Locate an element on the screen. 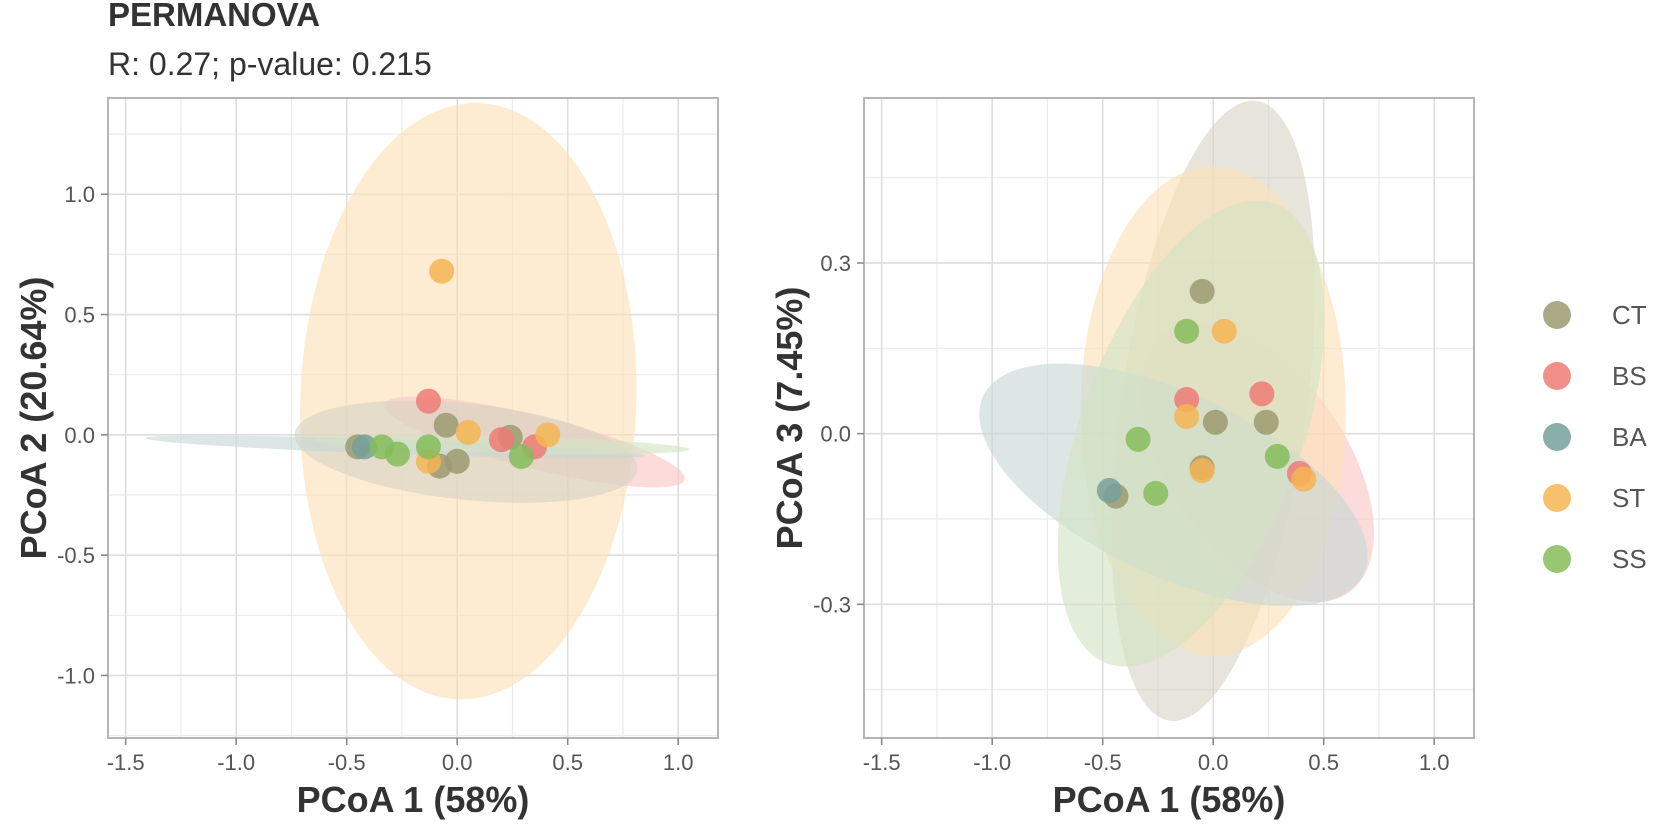 The image size is (1654, 824). y-tick-label: 1.0 is located at coordinates (79, 194).